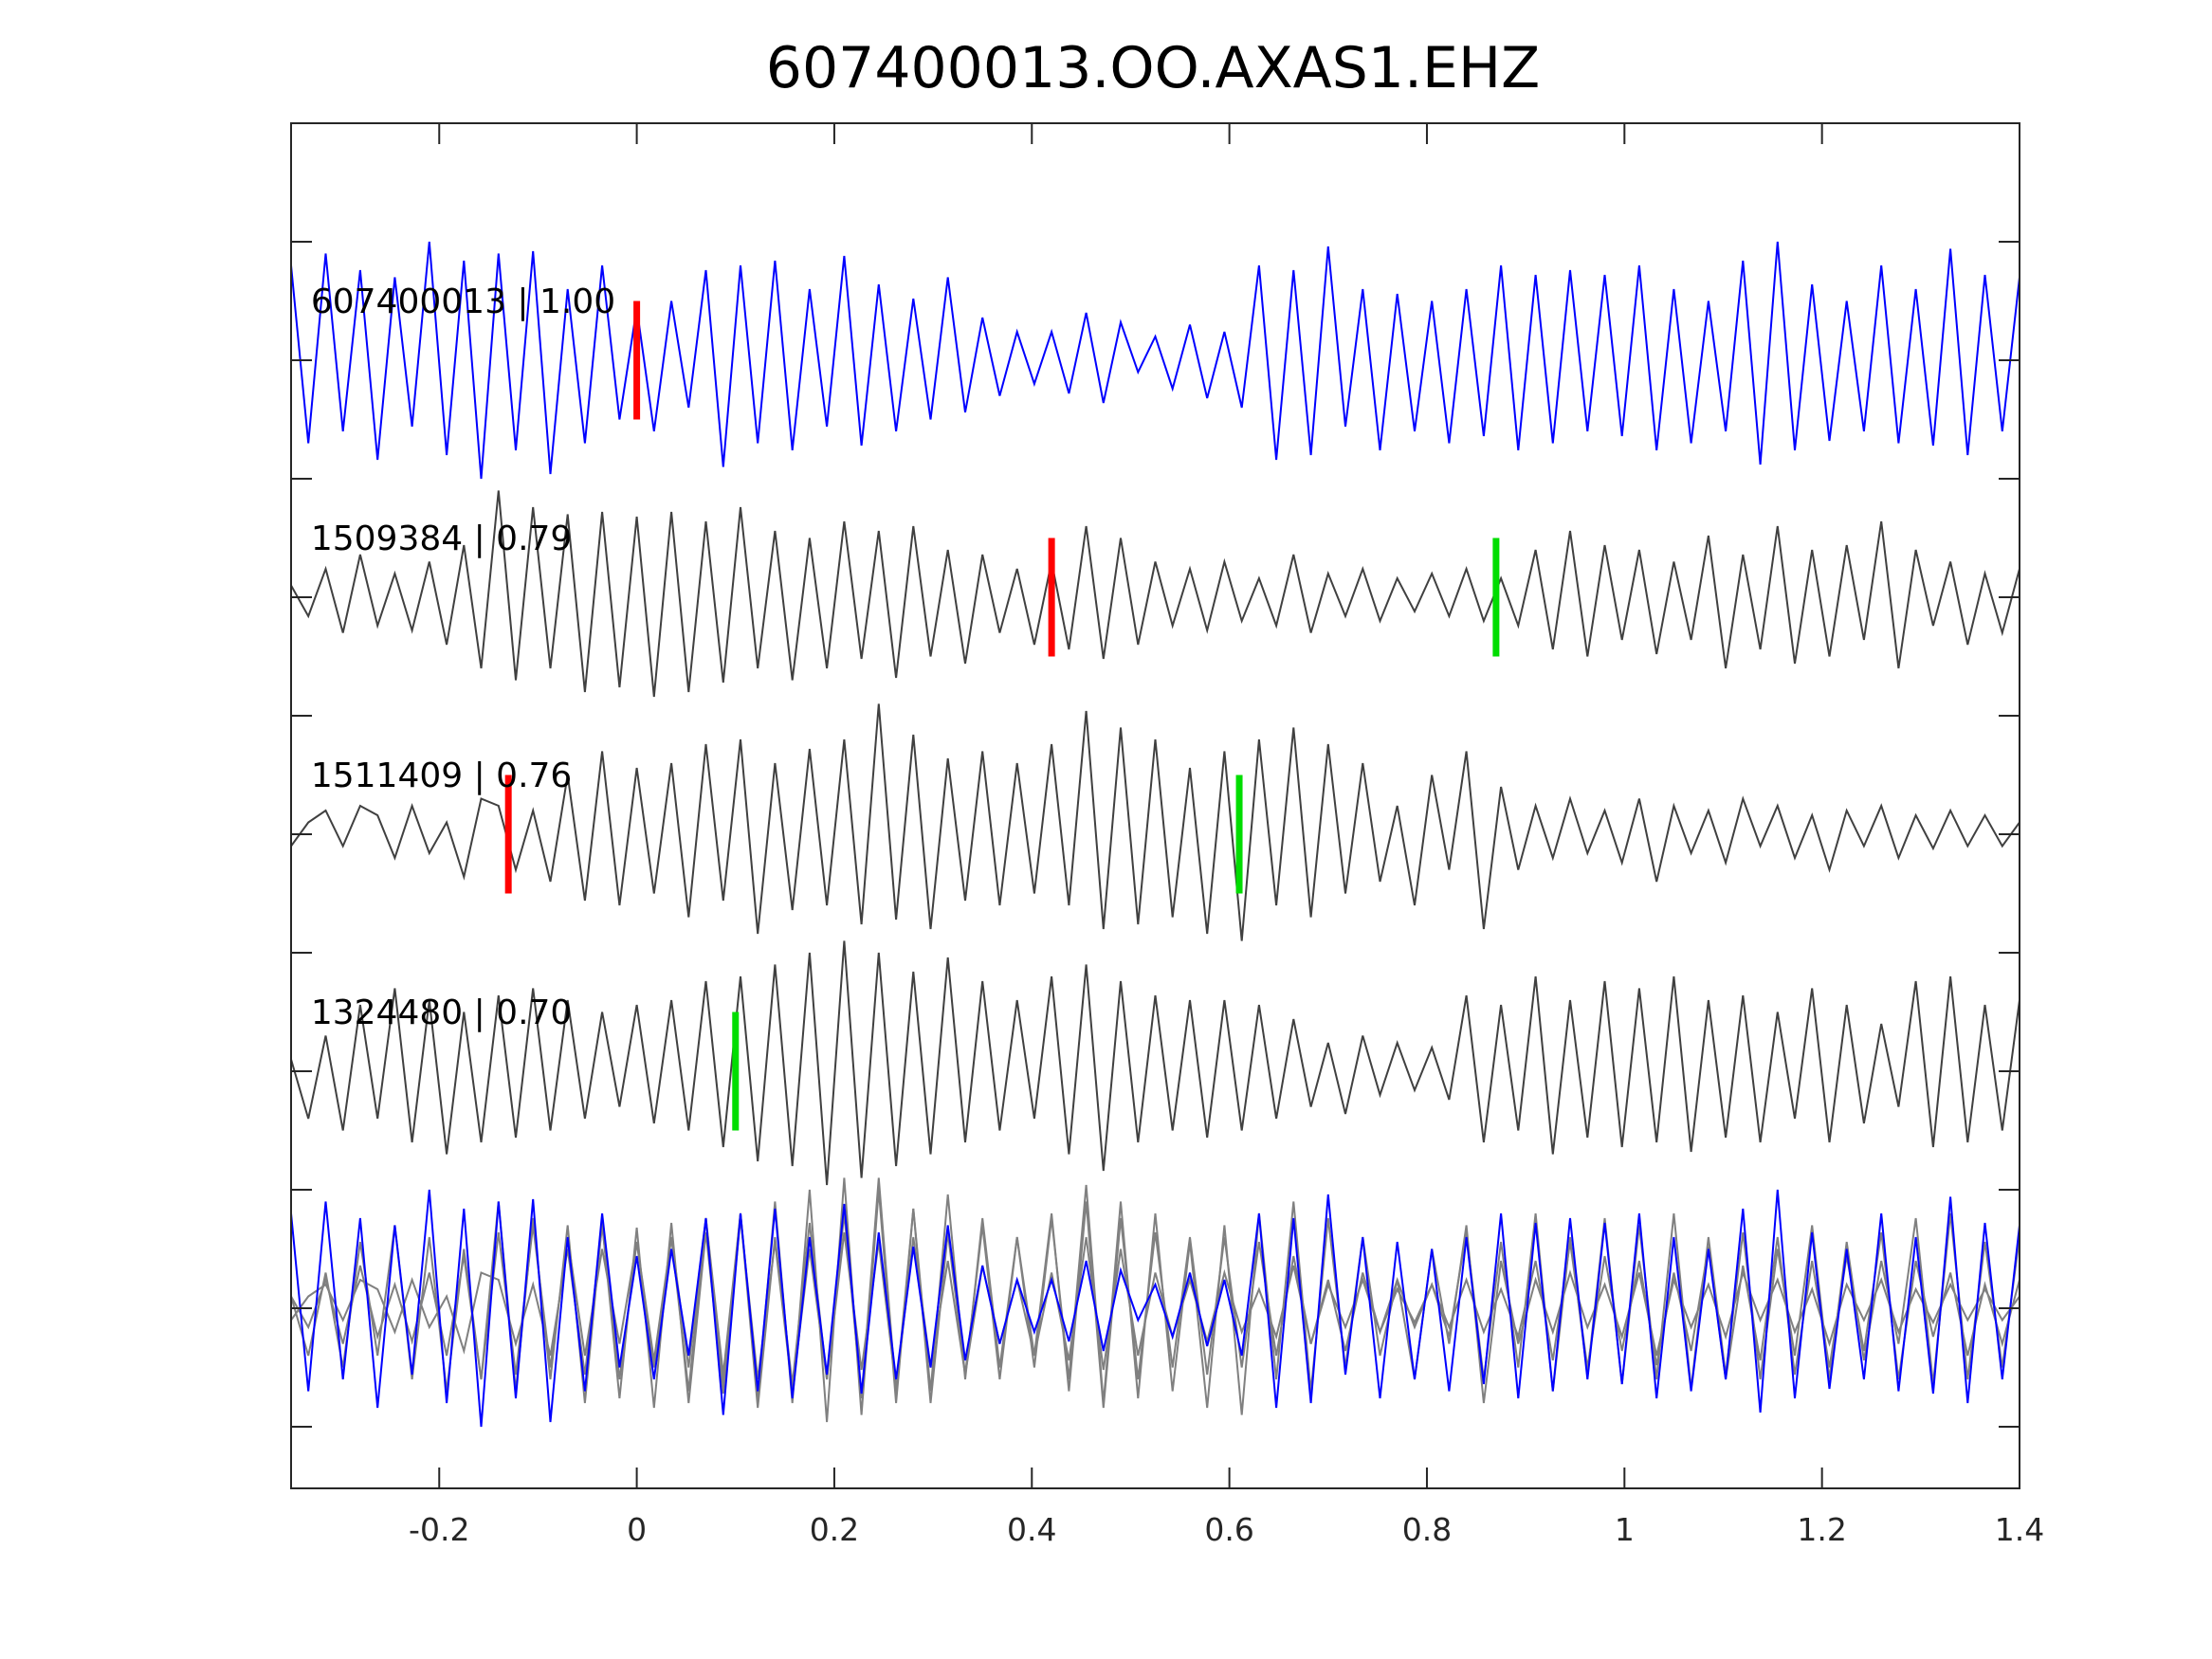  I want to click on trace-label: 1511409 | 0.76, so click(442, 776).